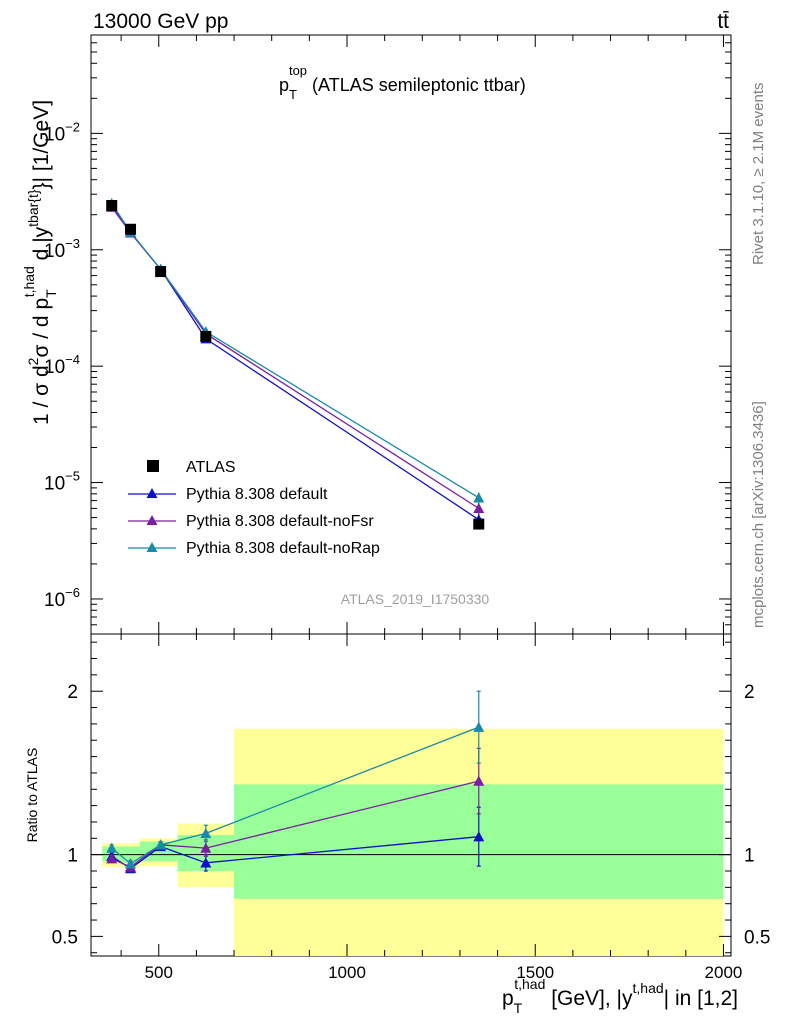 This screenshot has width=786, height=1024. What do you see at coordinates (72, 856) in the screenshot?
I see `ratio-y-tick-label: 1` at bounding box center [72, 856].